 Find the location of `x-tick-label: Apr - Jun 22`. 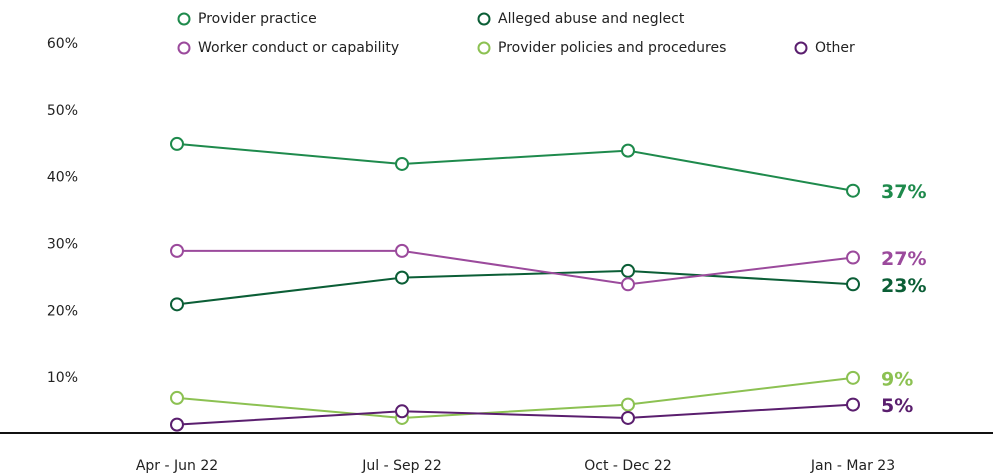

x-tick-label: Apr - Jun 22 is located at coordinates (177, 466).